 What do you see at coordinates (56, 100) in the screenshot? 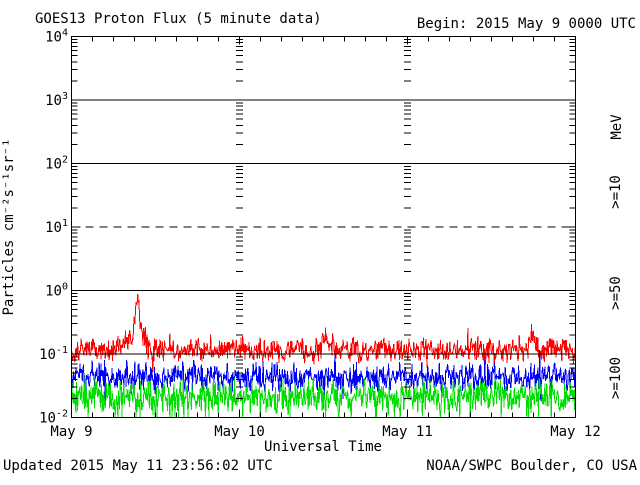
I see `y-tick-label-1e3: 10³` at bounding box center [56, 100].